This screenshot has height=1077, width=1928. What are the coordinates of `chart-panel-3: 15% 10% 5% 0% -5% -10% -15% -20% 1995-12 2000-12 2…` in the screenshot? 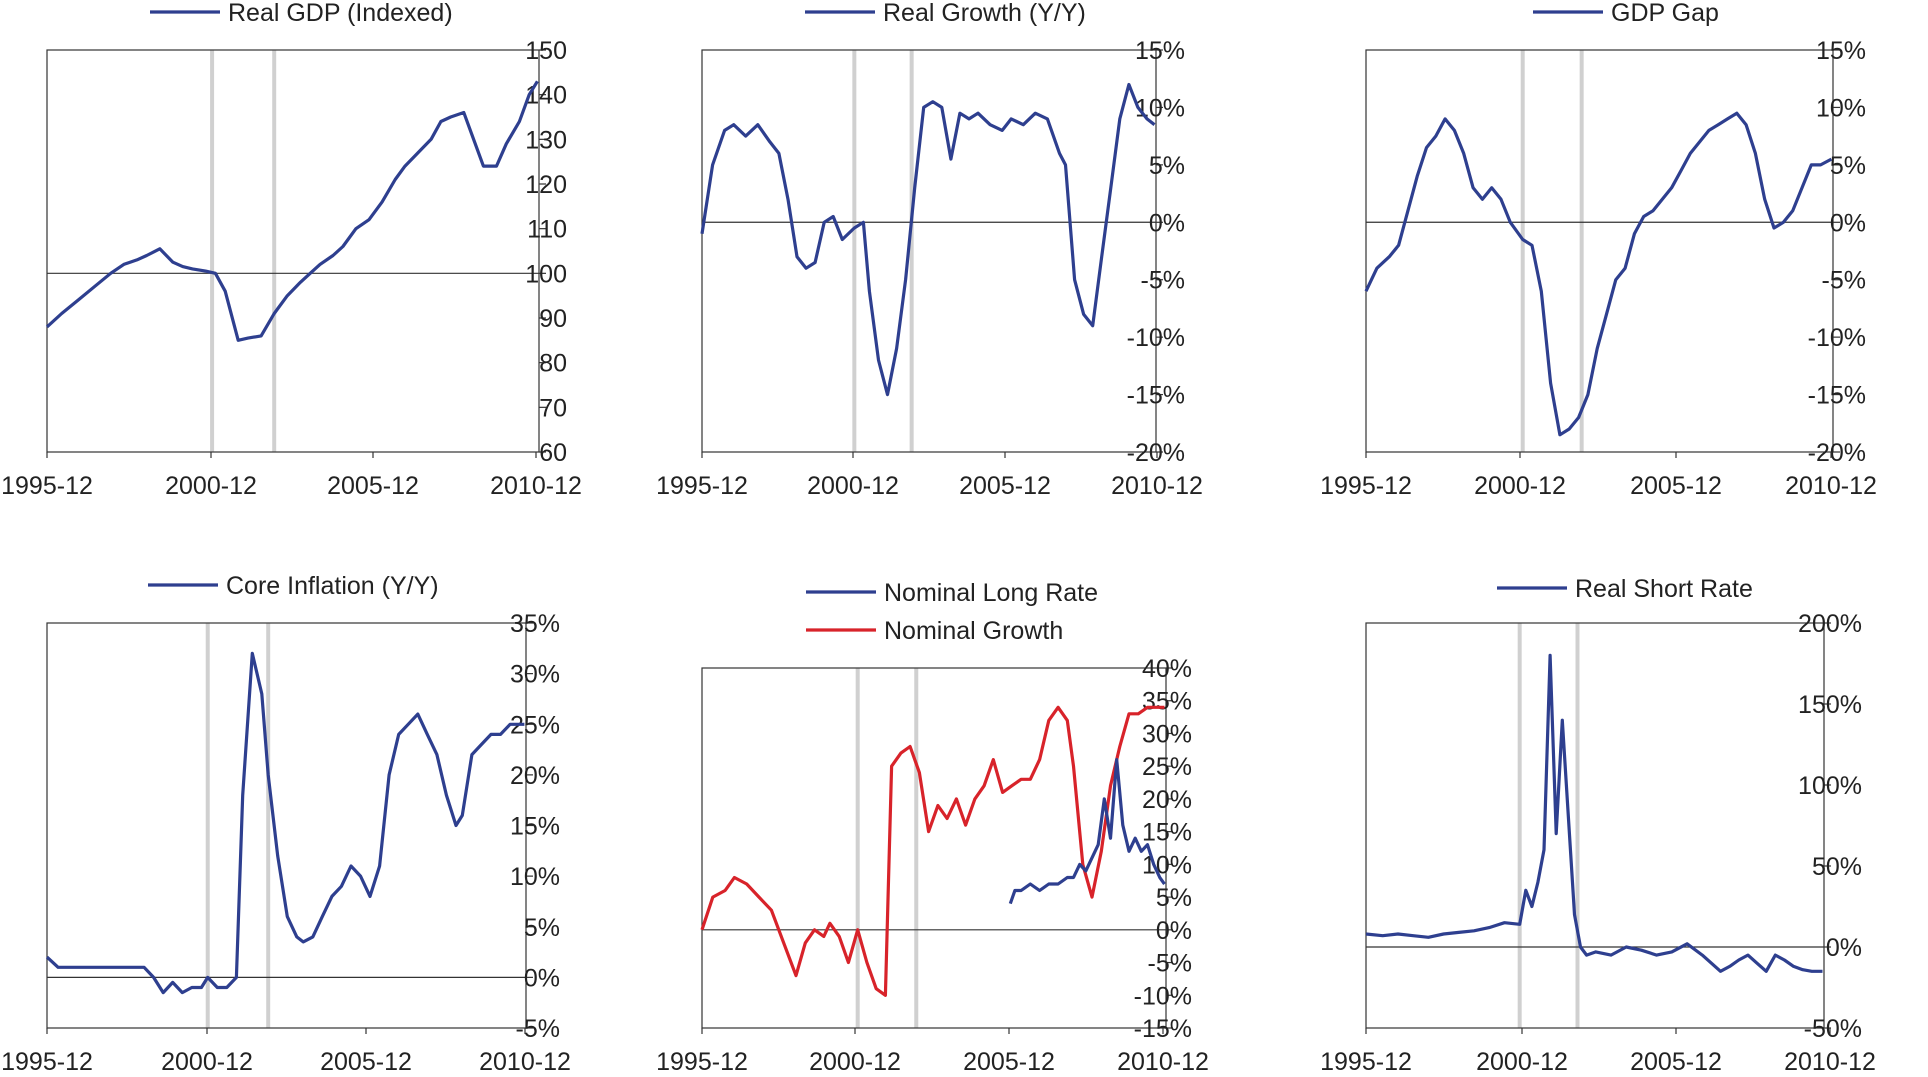 It's located at (1598, 250).